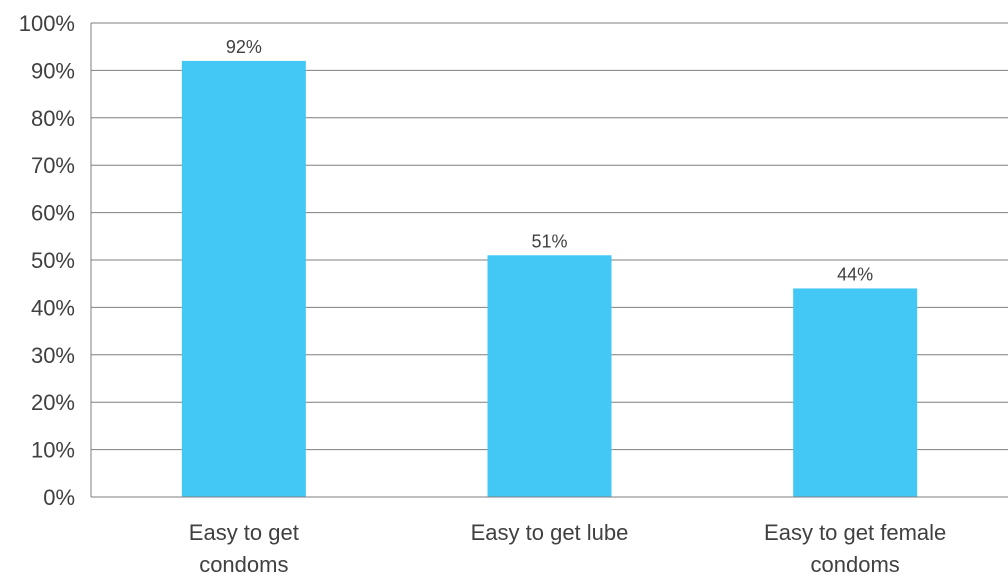 Image resolution: width=1008 pixels, height=574 pixels. What do you see at coordinates (53, 402) in the screenshot?
I see `y-tick-label: 20%` at bounding box center [53, 402].